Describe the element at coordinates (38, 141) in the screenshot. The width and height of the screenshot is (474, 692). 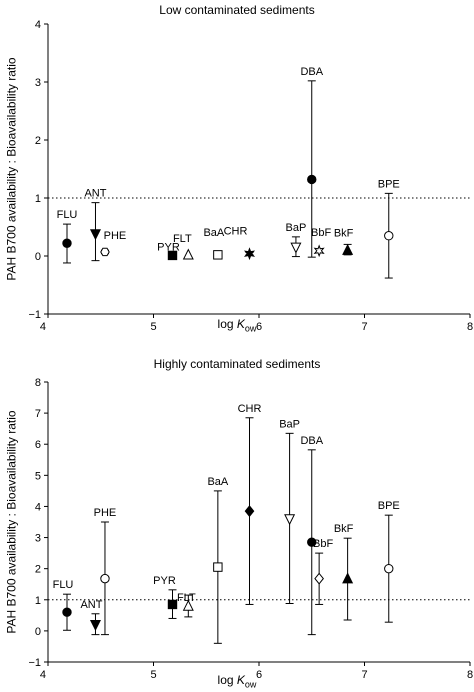
I see `y-tick-label: 2` at that location.